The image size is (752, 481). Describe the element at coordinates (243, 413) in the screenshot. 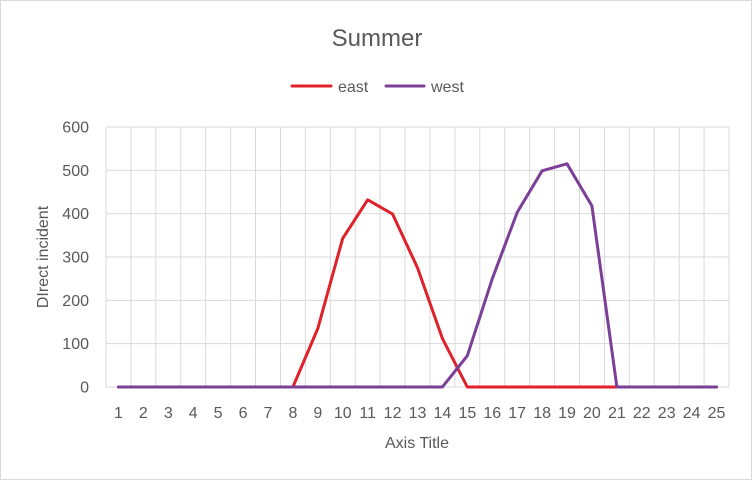

I see `x-tick-label: 6` at that location.